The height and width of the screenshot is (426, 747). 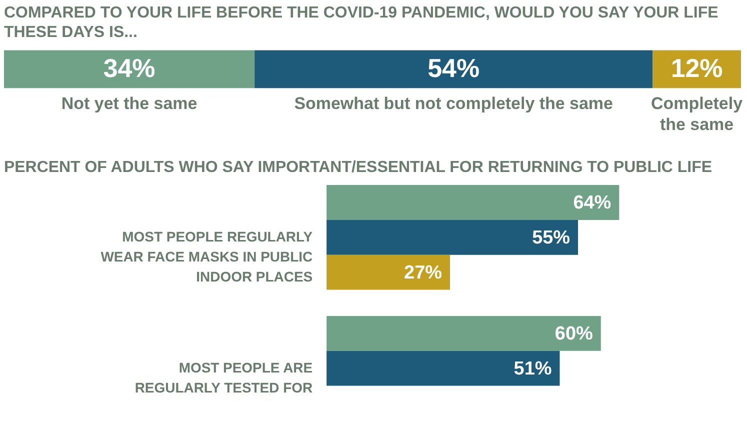 I want to click on series-label: Completely the same, so click(x=697, y=114).